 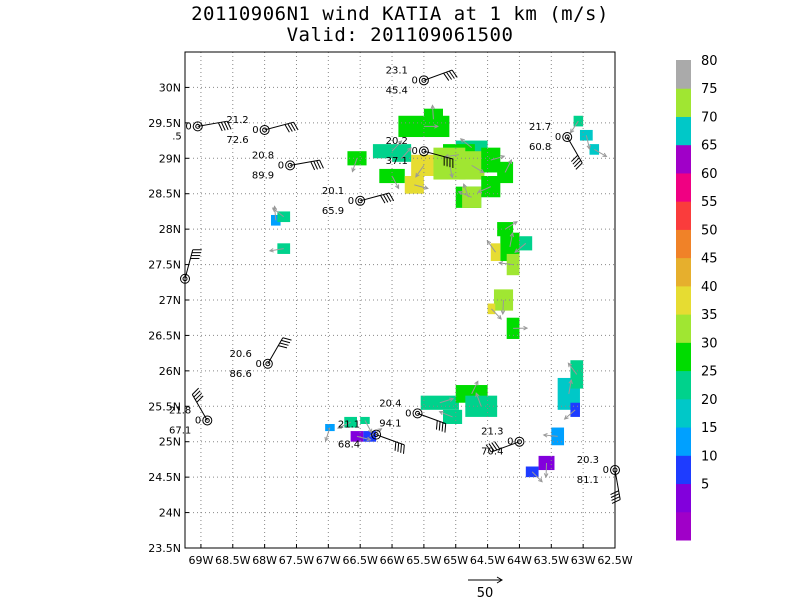 I want to click on colorbar-label: 45, so click(x=709, y=259).